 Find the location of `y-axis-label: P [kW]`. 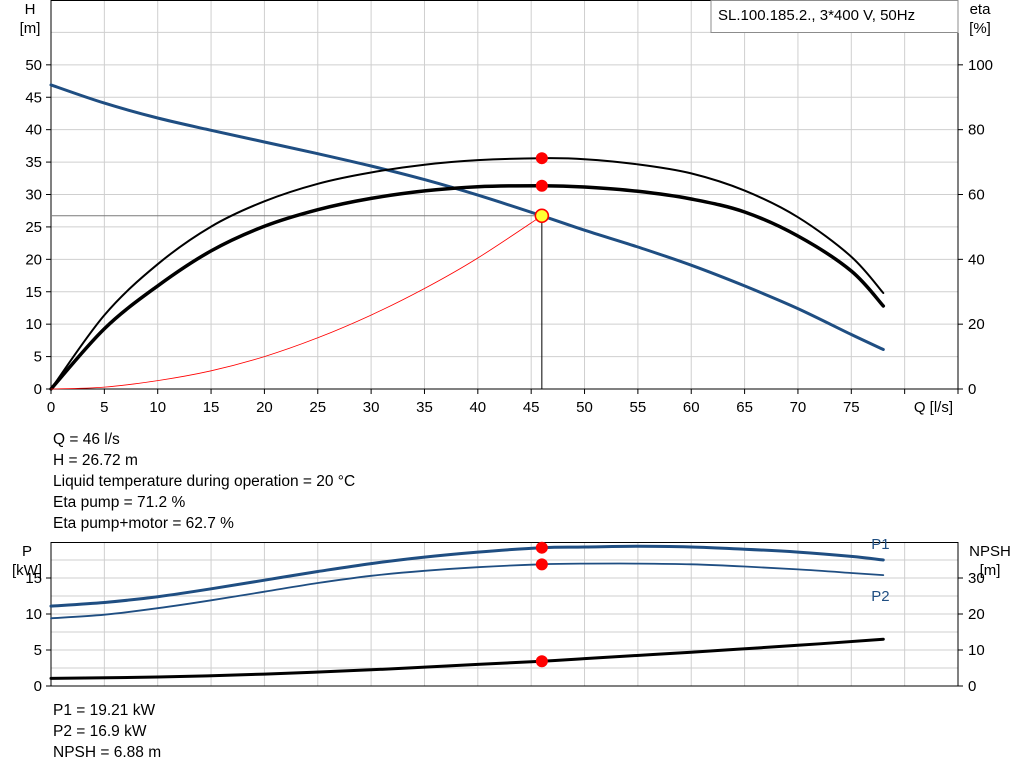

y-axis-label: P [kW] is located at coordinates (27, 561).